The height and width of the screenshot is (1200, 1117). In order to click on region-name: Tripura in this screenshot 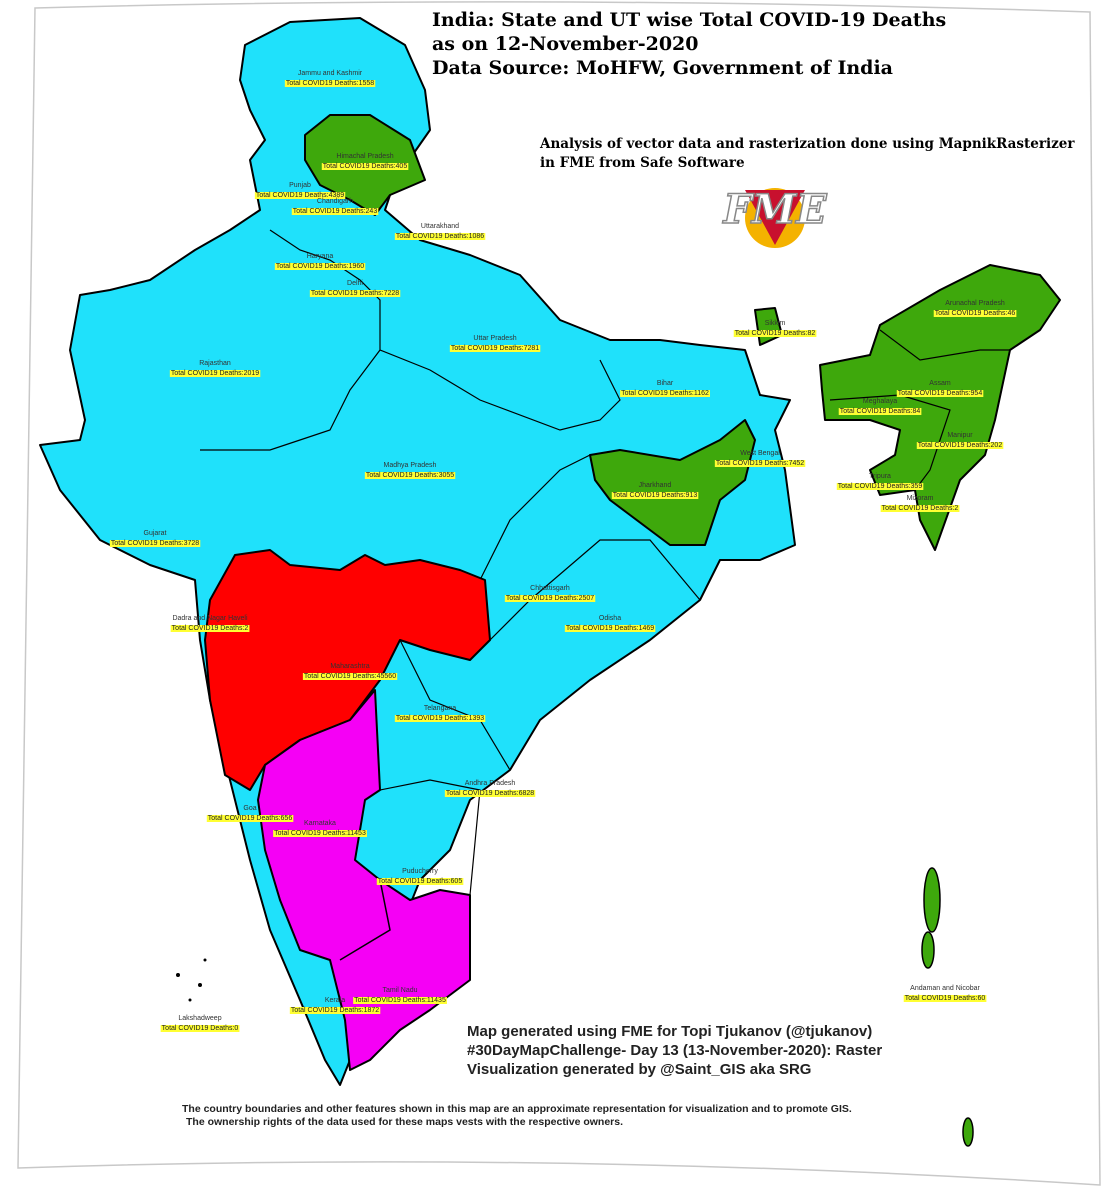, I will do `click(880, 476)`.